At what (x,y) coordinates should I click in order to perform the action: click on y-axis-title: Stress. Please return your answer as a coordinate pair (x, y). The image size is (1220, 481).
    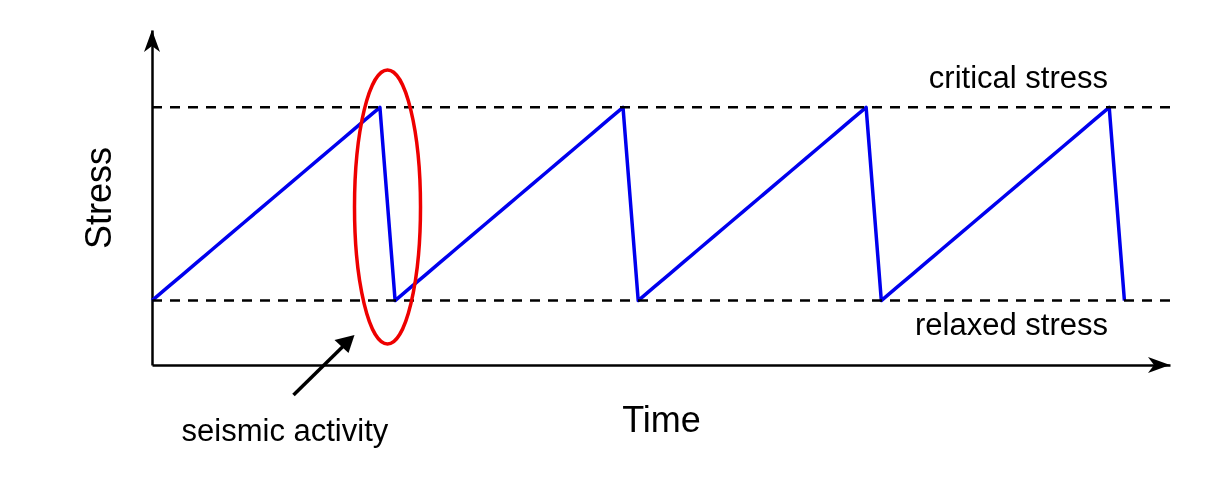
    Looking at the image, I should click on (98, 198).